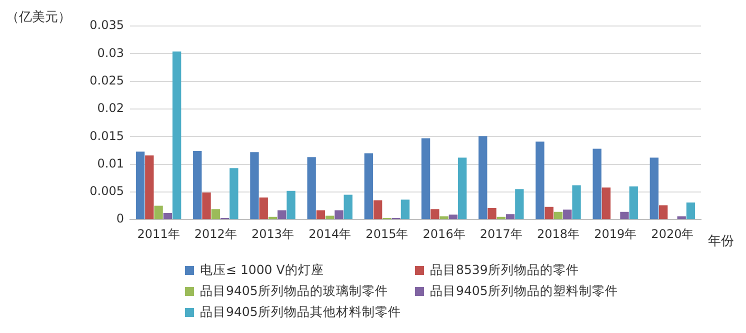 This screenshot has width=746, height=333. I want to click on y-tick-label: 0.03, so click(110, 53).